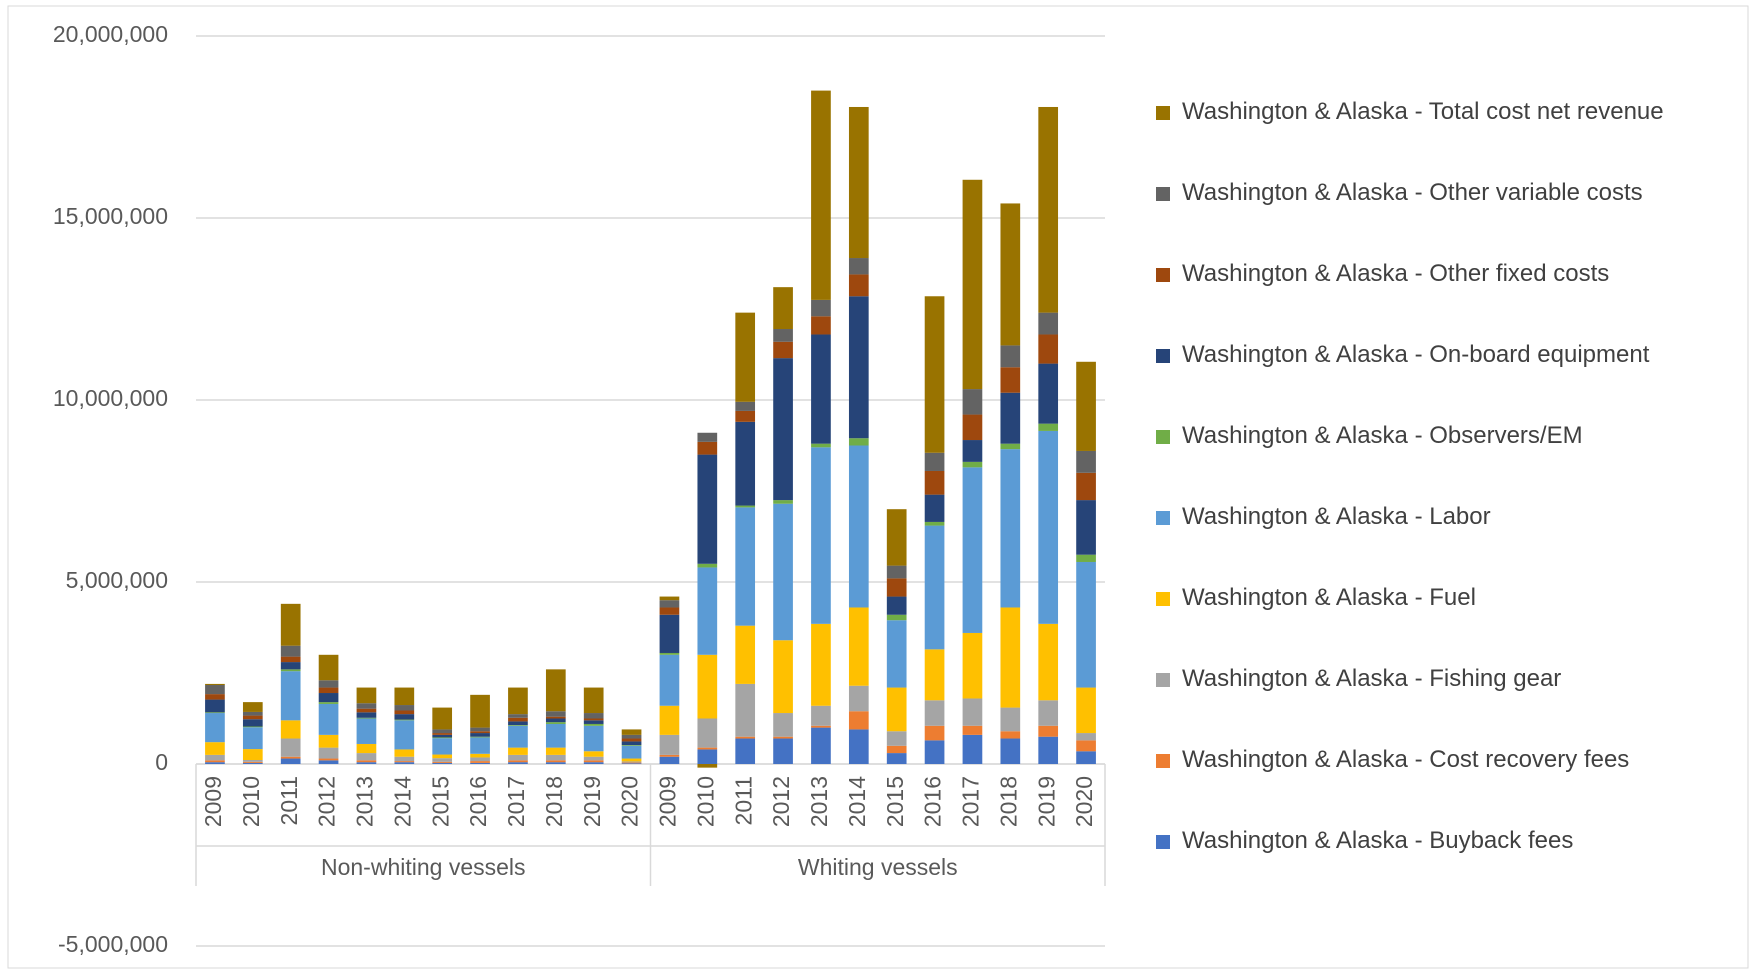 Image resolution: width=1756 pixels, height=973 pixels. What do you see at coordinates (630, 801) in the screenshot?
I see `x-tick-label: 2020` at bounding box center [630, 801].